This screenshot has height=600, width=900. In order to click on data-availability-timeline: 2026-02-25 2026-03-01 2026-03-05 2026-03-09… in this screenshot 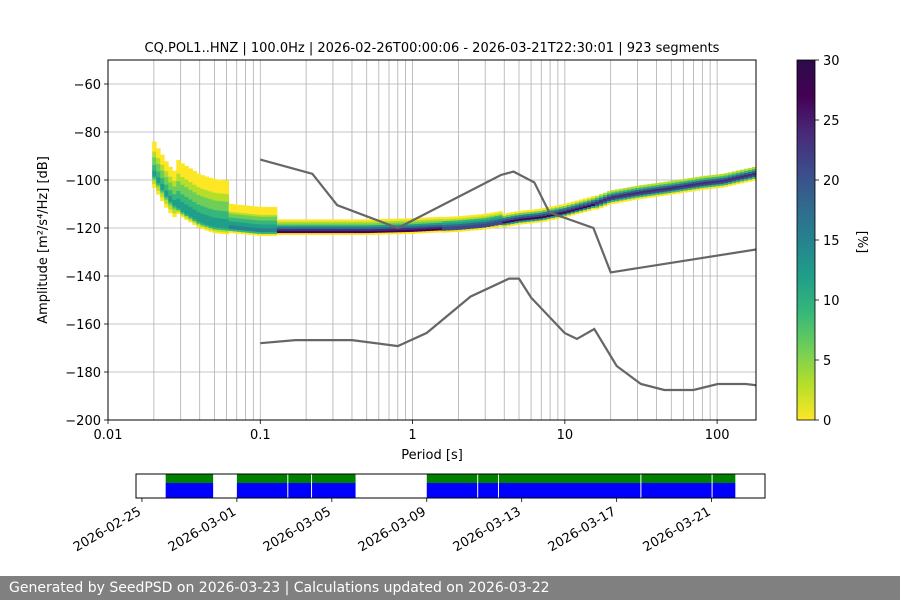, I will do `click(418, 514)`.